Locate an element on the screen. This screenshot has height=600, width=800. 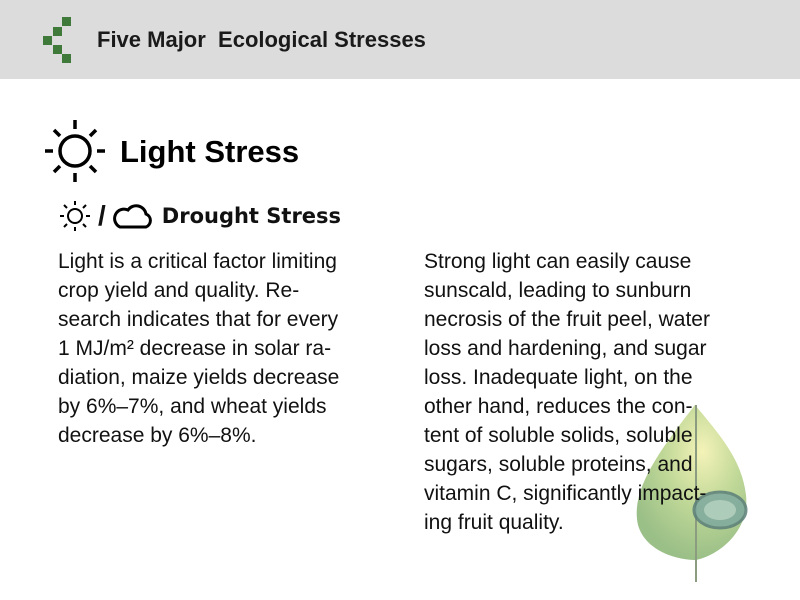
slide-title: Five Major Ecological Stresses is located at coordinates (261, 39).